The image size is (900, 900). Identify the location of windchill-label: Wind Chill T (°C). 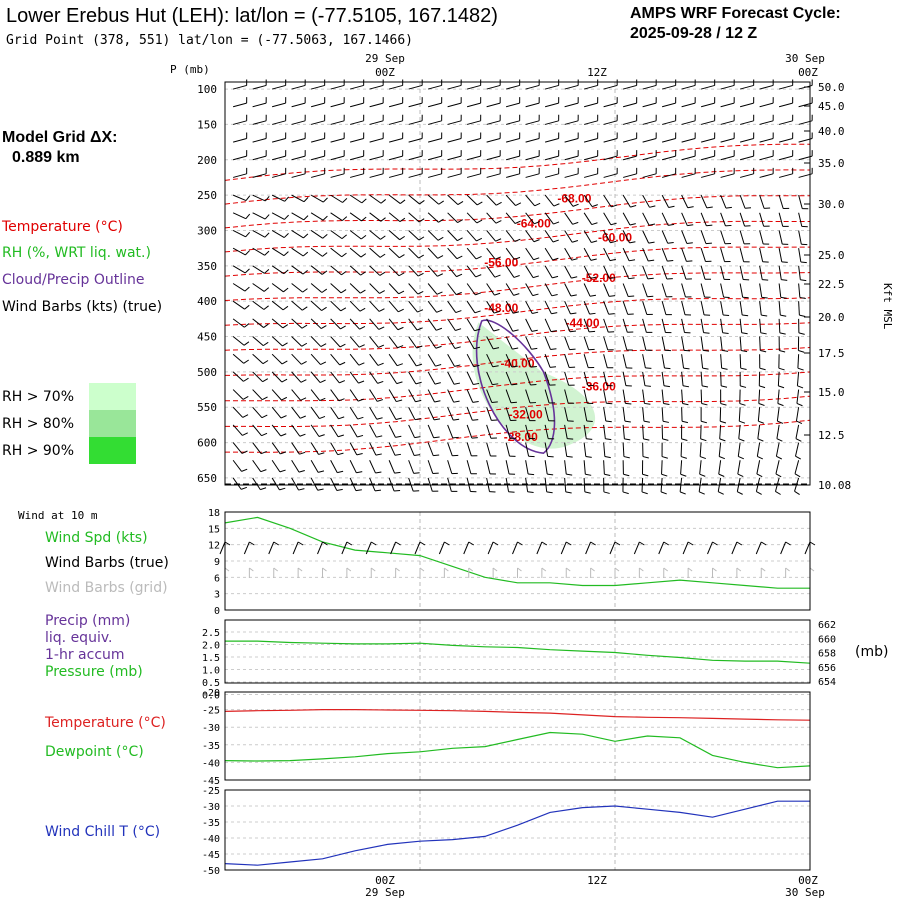
(102, 832).